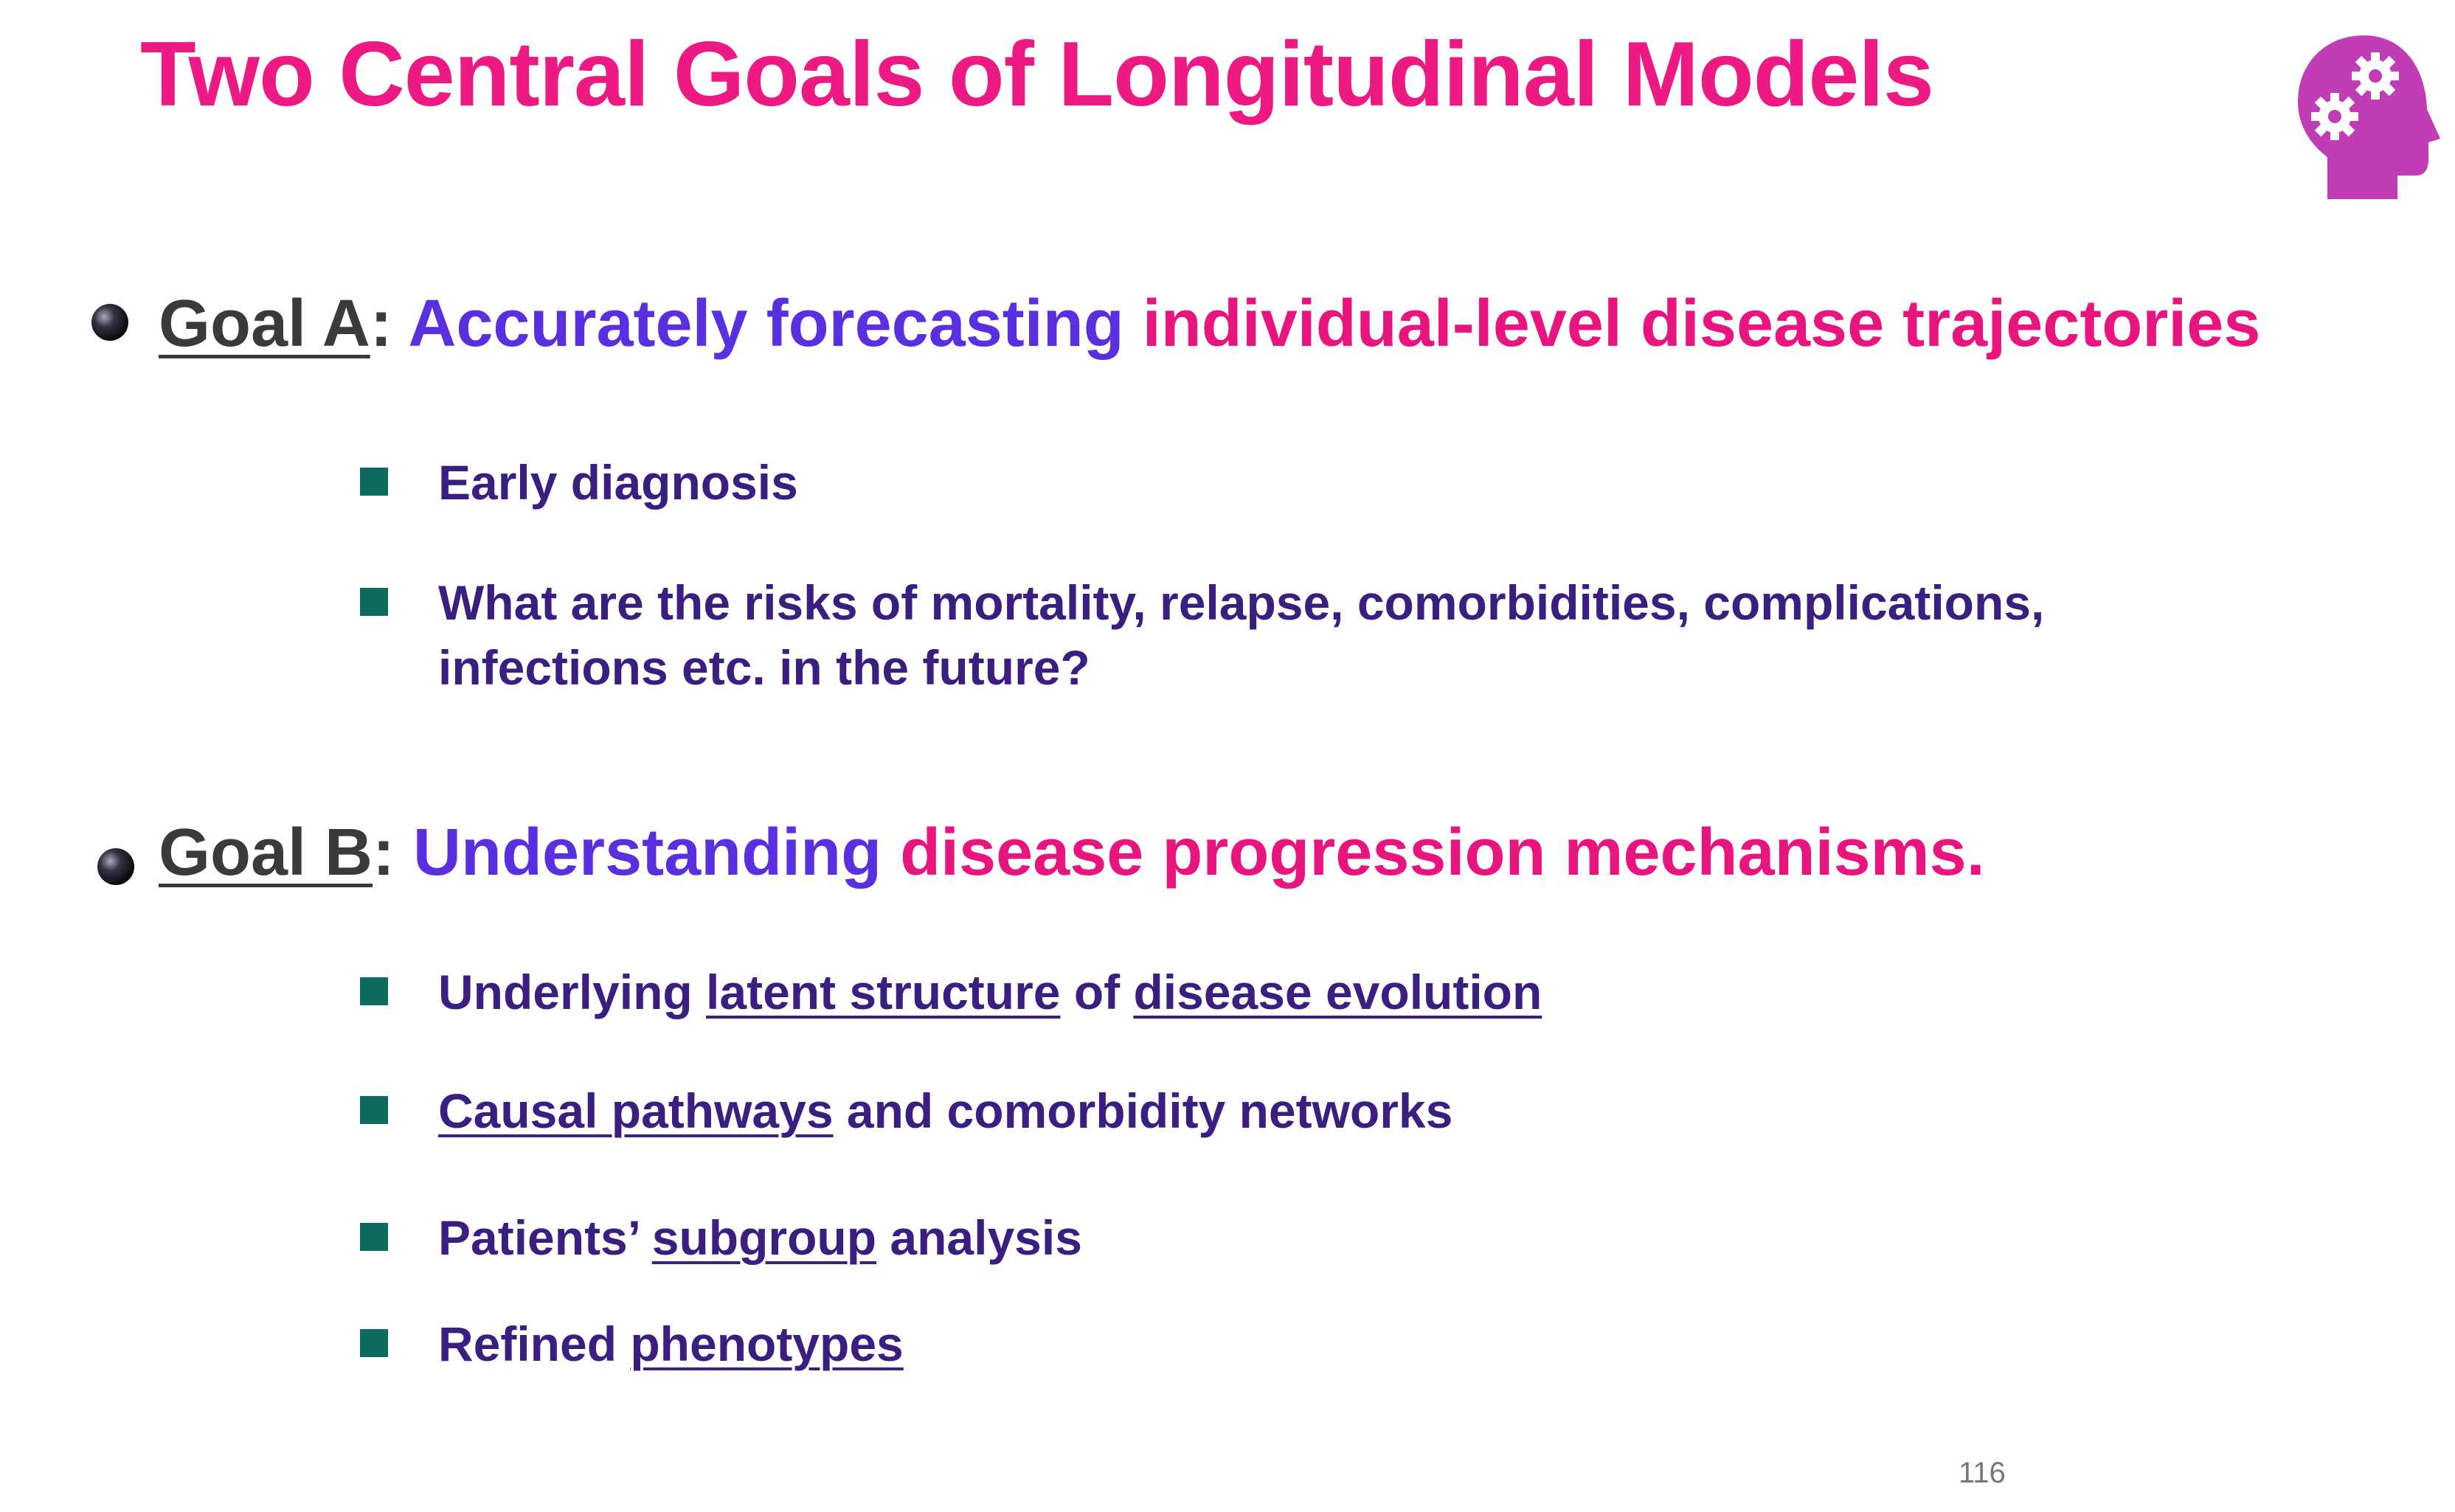 This screenshot has height=1512, width=2455. Describe the element at coordinates (1337, 992) in the screenshot. I see `underlined-term: disease evolution` at that location.